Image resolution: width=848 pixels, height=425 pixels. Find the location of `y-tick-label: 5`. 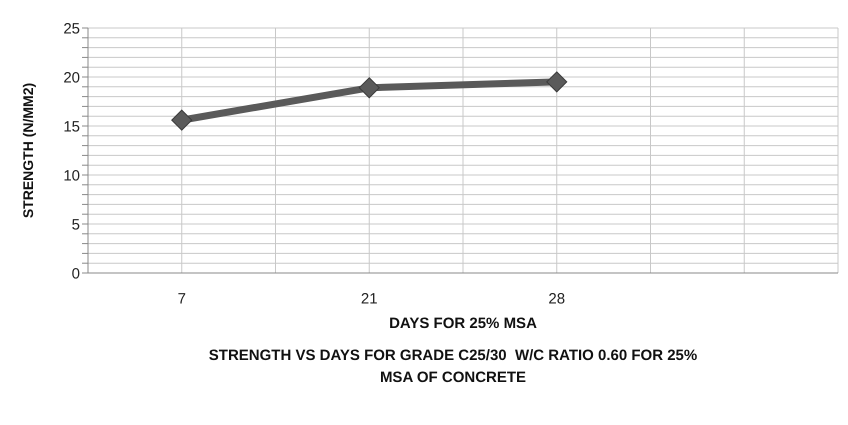

y-tick-label: 5 is located at coordinates (76, 225).